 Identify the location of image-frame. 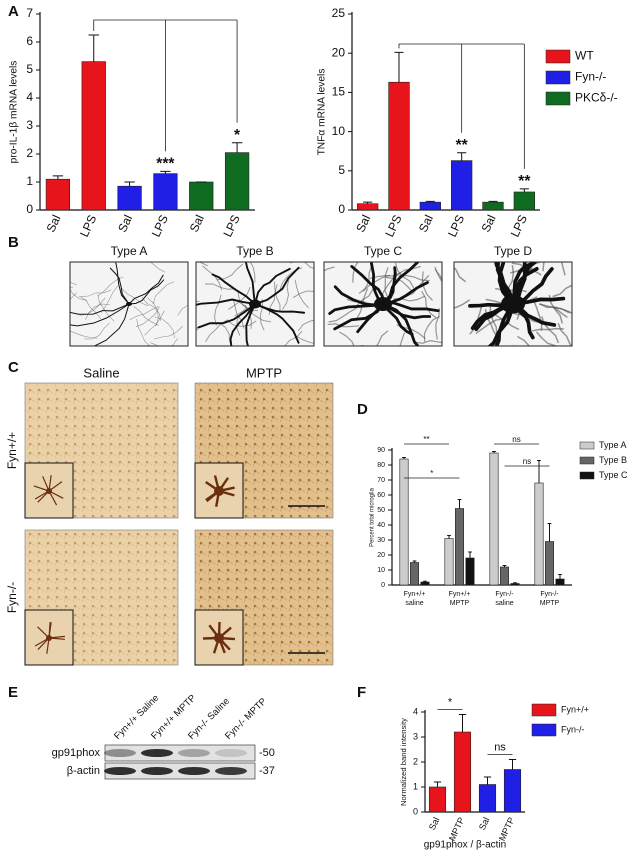
(255, 304).